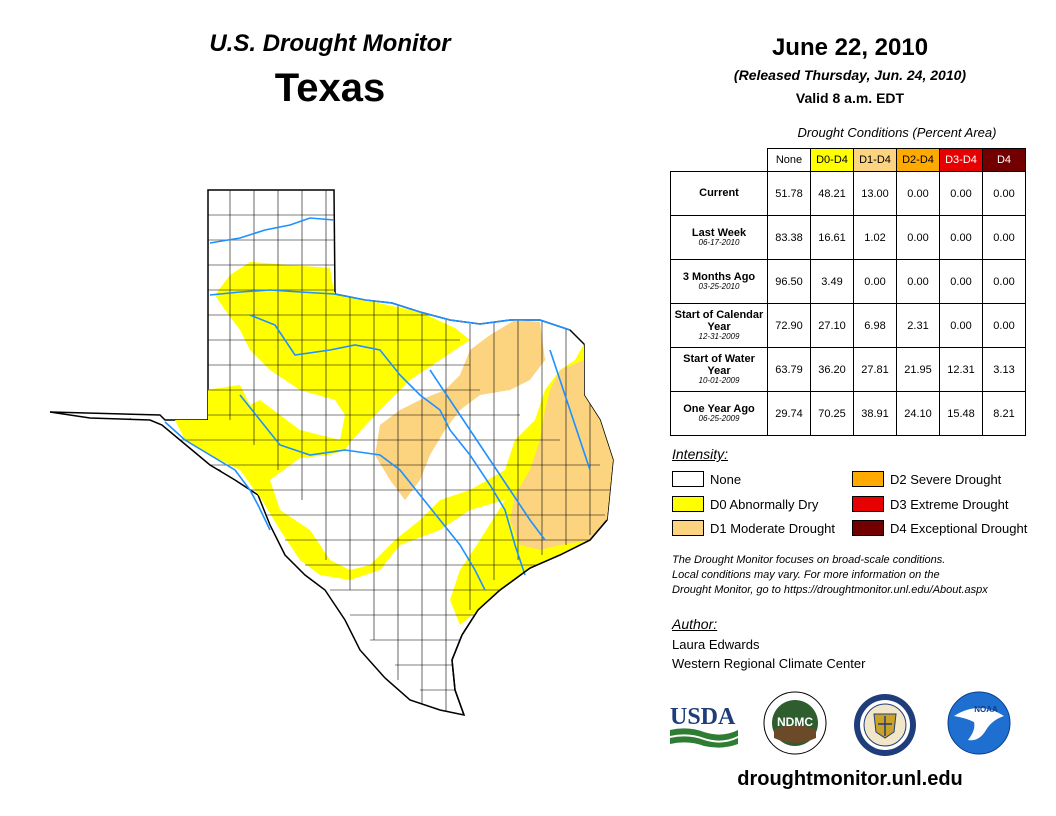 The width and height of the screenshot is (1056, 816). What do you see at coordinates (789, 237) in the screenshot?
I see `table-cell: 83.38` at bounding box center [789, 237].